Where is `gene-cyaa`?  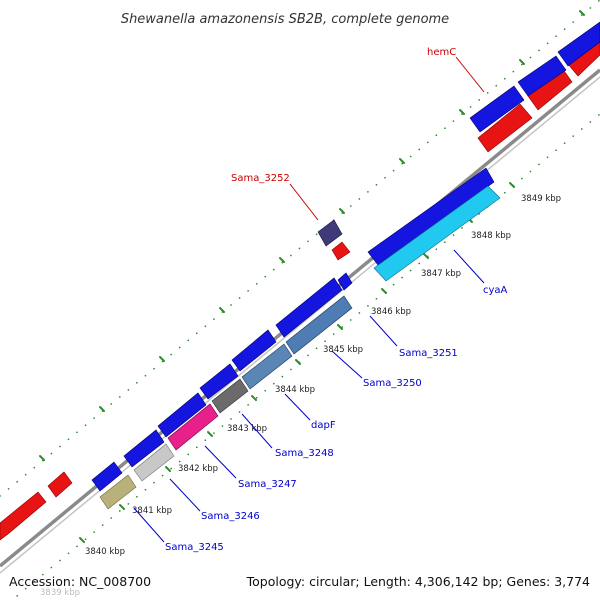 gene-cyaa is located at coordinates (437, 233).